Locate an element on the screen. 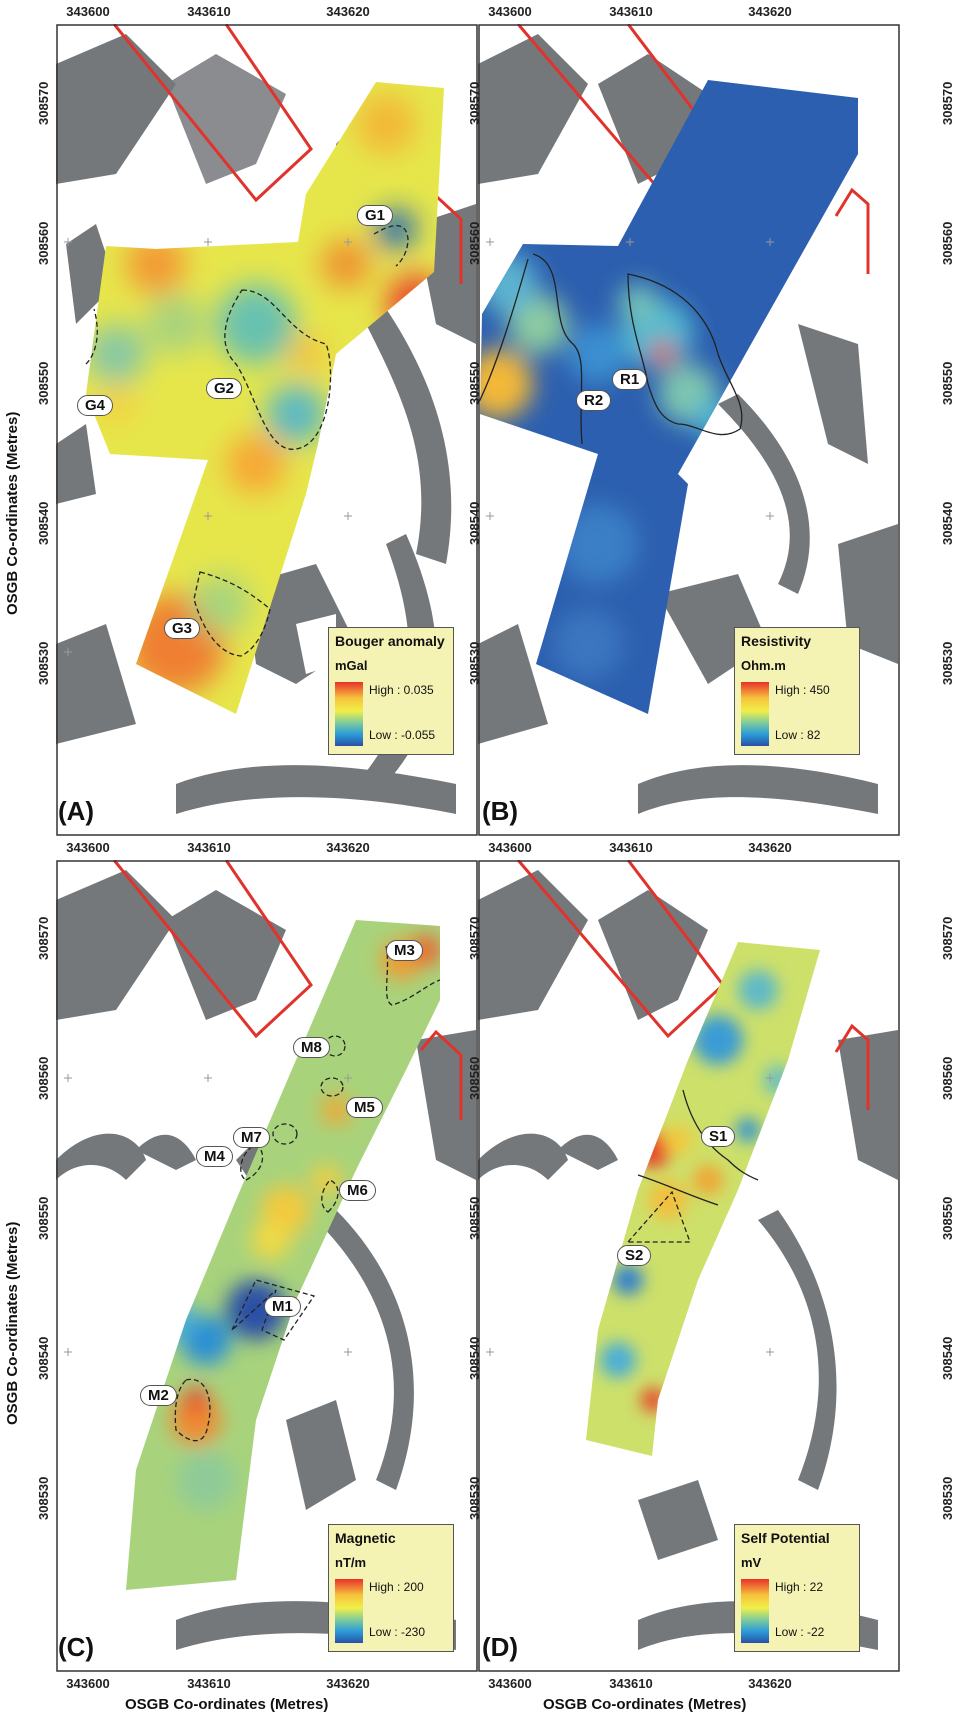  legend-title: Magnetic is located at coordinates (365, 1538).